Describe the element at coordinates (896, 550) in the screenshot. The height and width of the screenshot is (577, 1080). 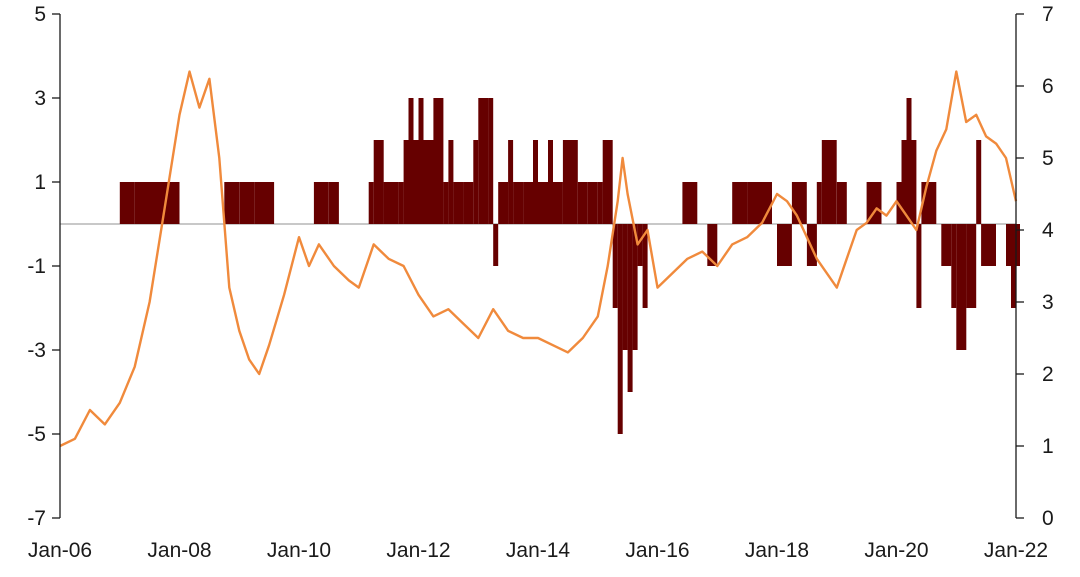
I see `x-tick-label: Jan-20` at that location.